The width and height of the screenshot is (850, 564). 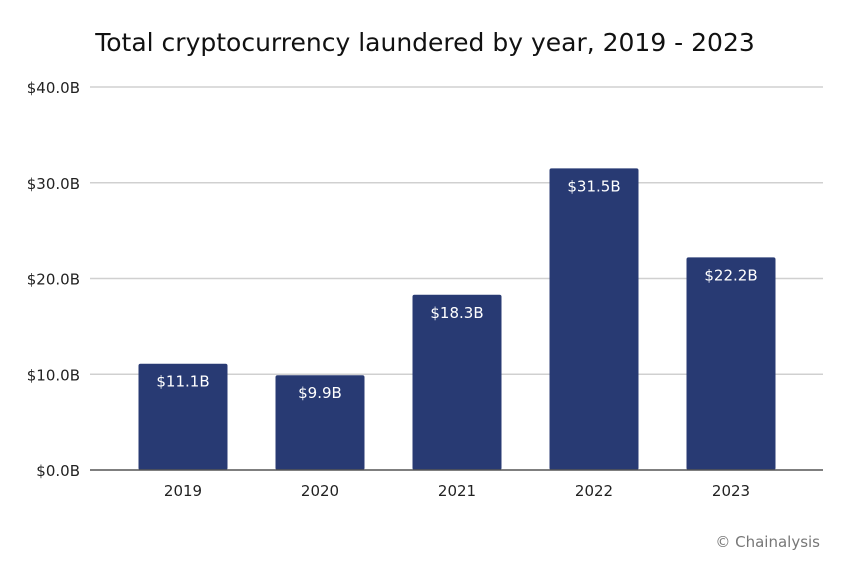 What do you see at coordinates (53, 184) in the screenshot?
I see `y-tick-label: $30.0B` at bounding box center [53, 184].